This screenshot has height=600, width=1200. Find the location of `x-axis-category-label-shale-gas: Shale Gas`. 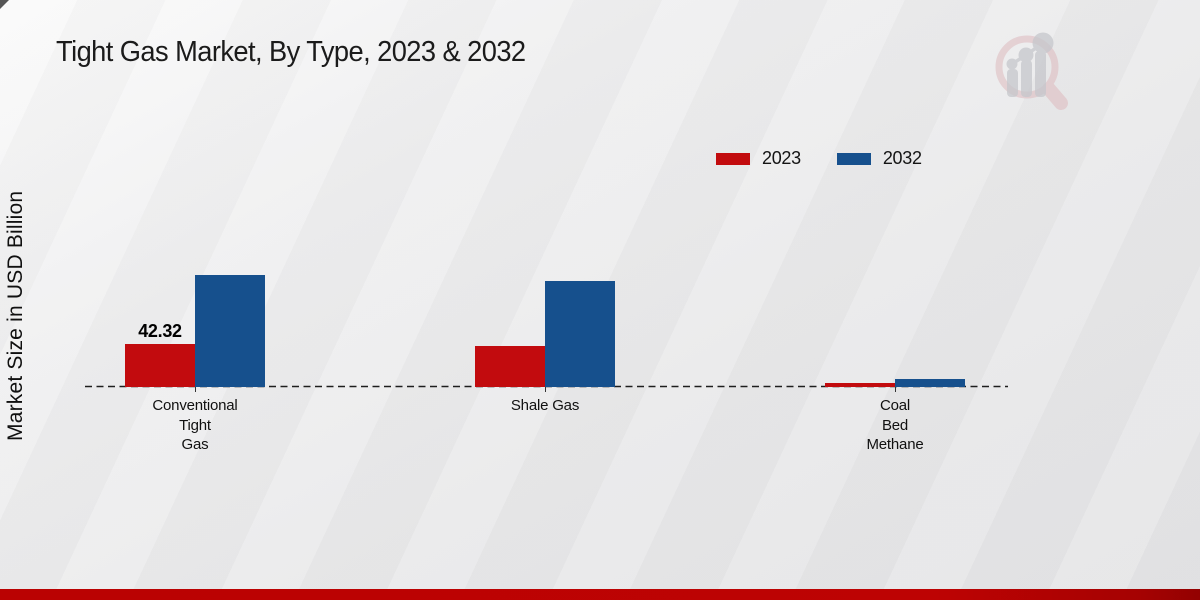

x-axis-category-label-shale-gas: Shale Gas is located at coordinates (545, 405).